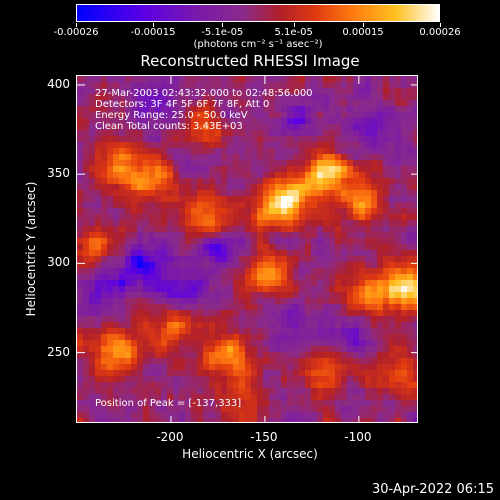  What do you see at coordinates (363, 32) in the screenshot?
I see `colorbar-tick-label: 0.00015` at bounding box center [363, 32].